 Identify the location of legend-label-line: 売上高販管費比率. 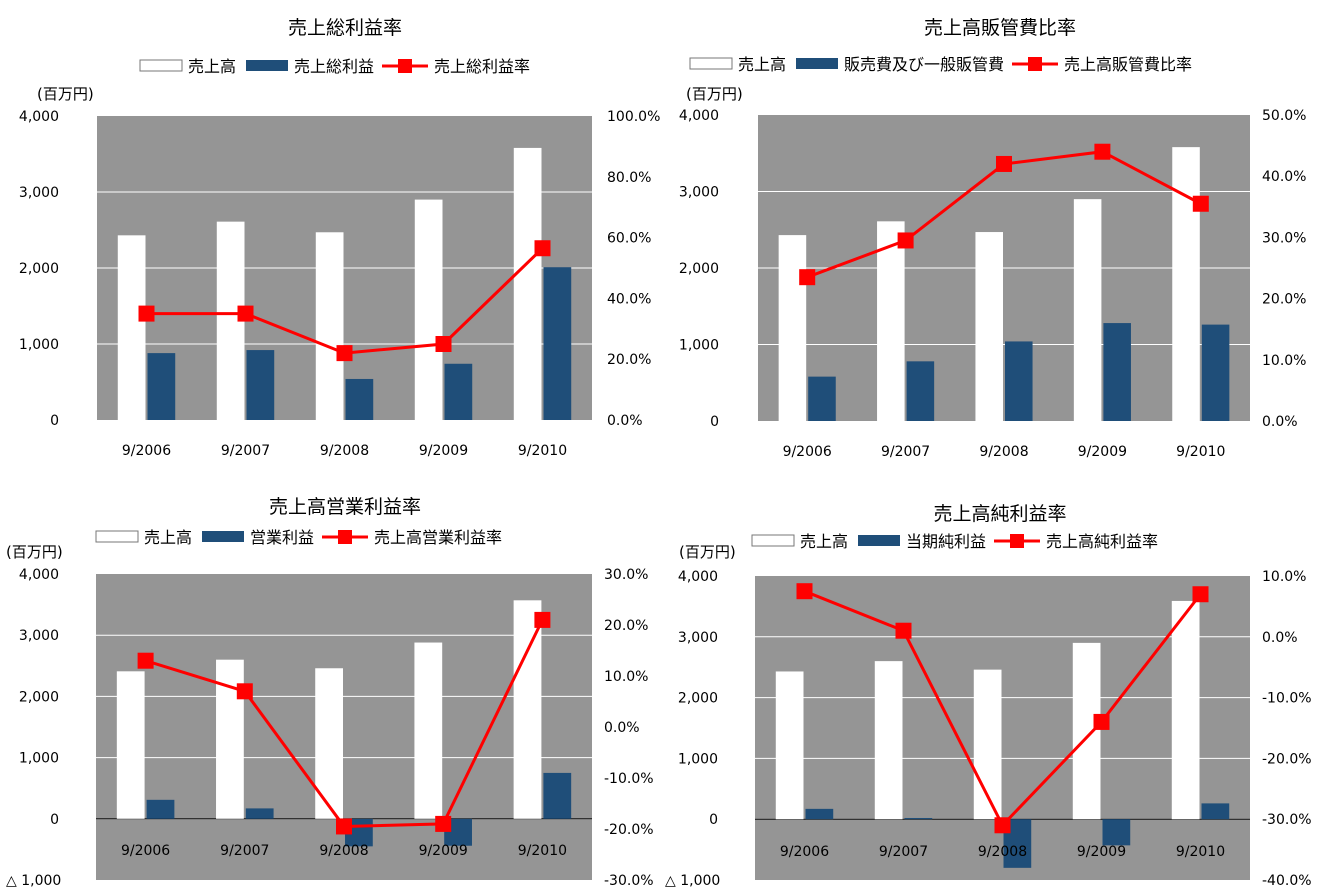
(1128, 64).